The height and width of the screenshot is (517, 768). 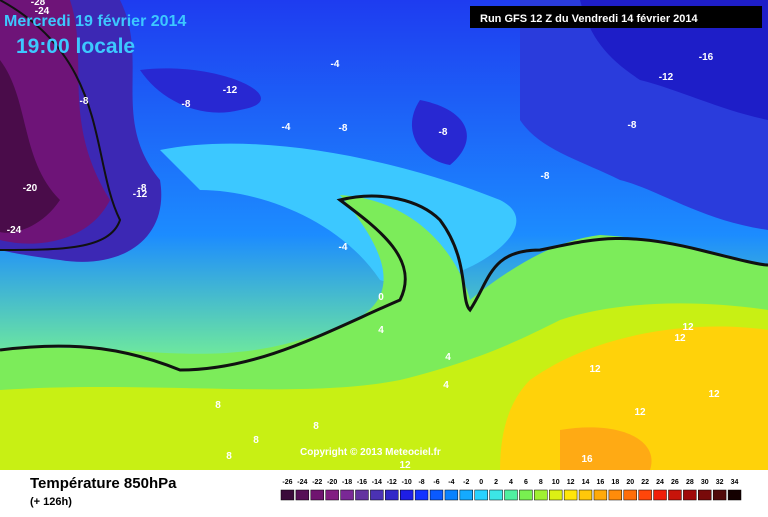 What do you see at coordinates (660, 482) in the screenshot?
I see `scale-label: 24` at bounding box center [660, 482].